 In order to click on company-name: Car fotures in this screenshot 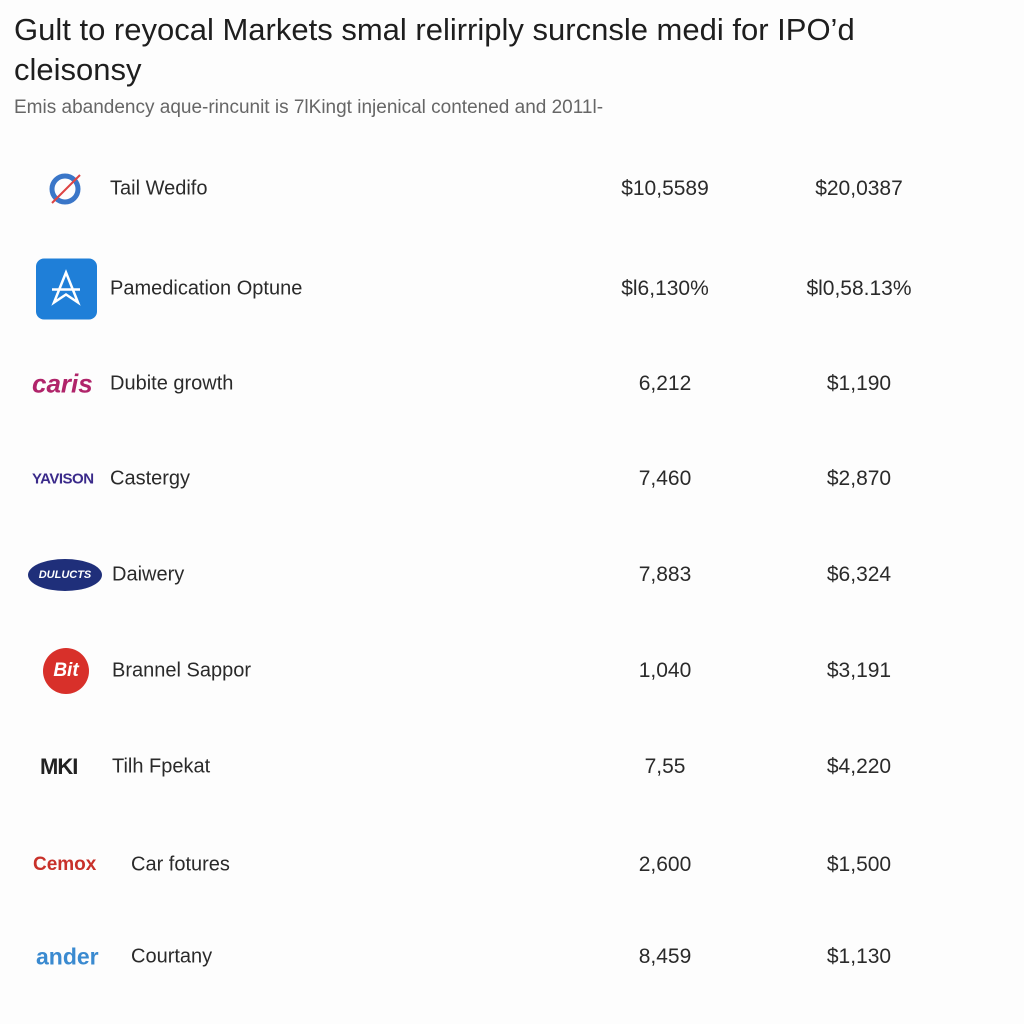, I will do `click(180, 864)`.